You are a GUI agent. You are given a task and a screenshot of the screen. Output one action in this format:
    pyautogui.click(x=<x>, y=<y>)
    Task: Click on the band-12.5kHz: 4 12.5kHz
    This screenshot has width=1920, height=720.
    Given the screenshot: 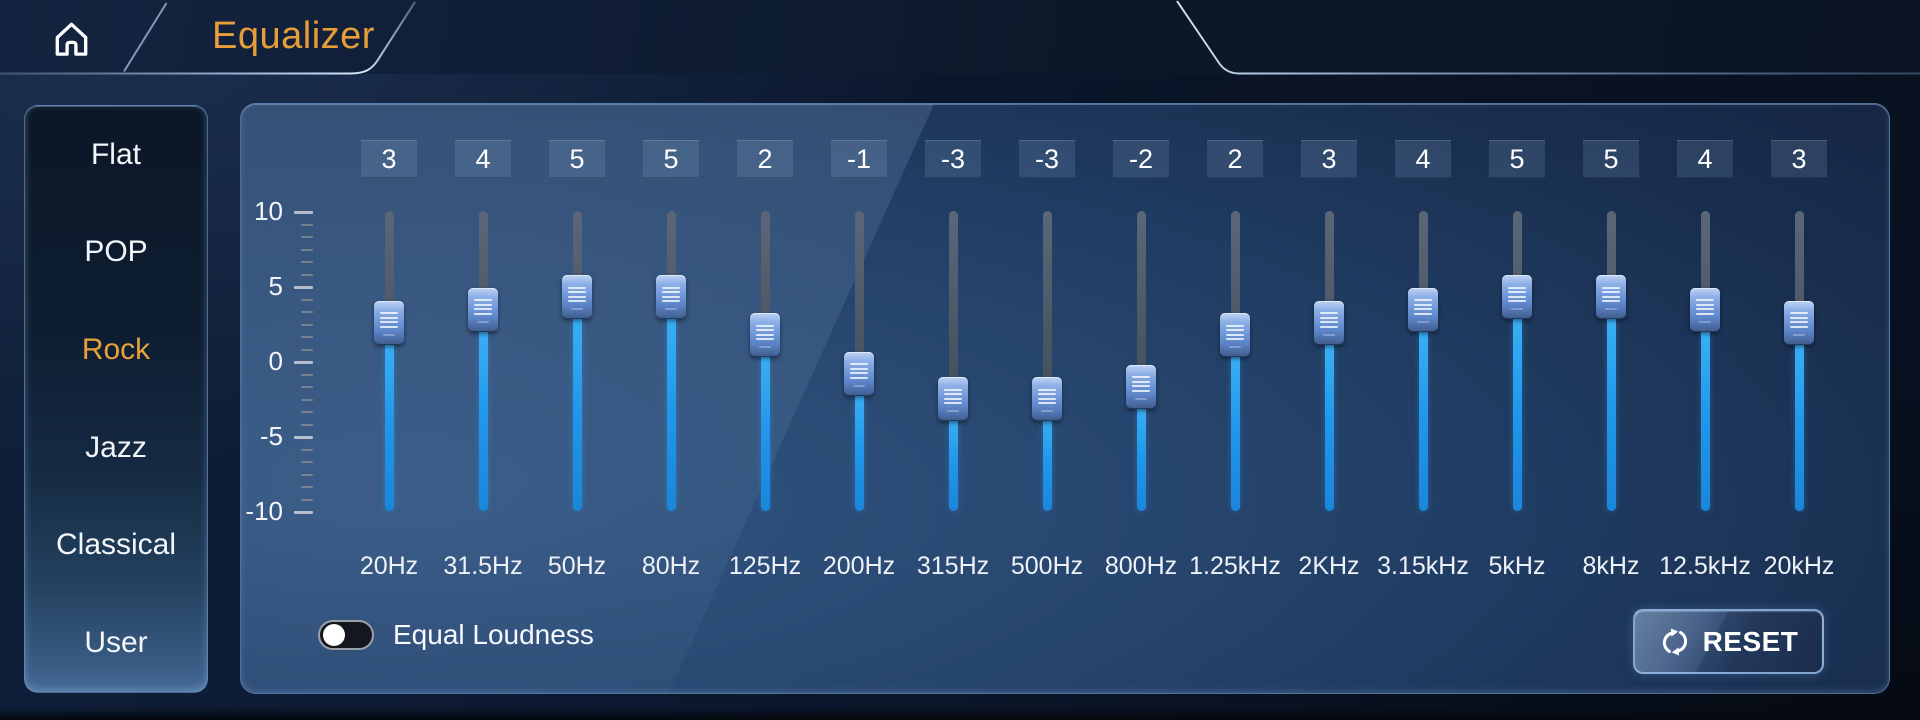 What is the action you would take?
    pyautogui.click(x=1705, y=398)
    